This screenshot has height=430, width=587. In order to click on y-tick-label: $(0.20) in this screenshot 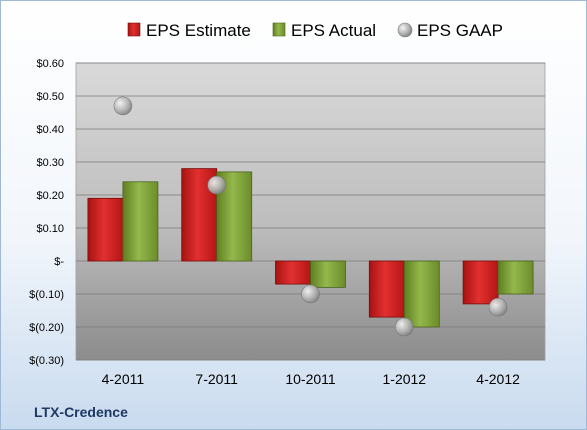, I will do `click(46, 328)`.